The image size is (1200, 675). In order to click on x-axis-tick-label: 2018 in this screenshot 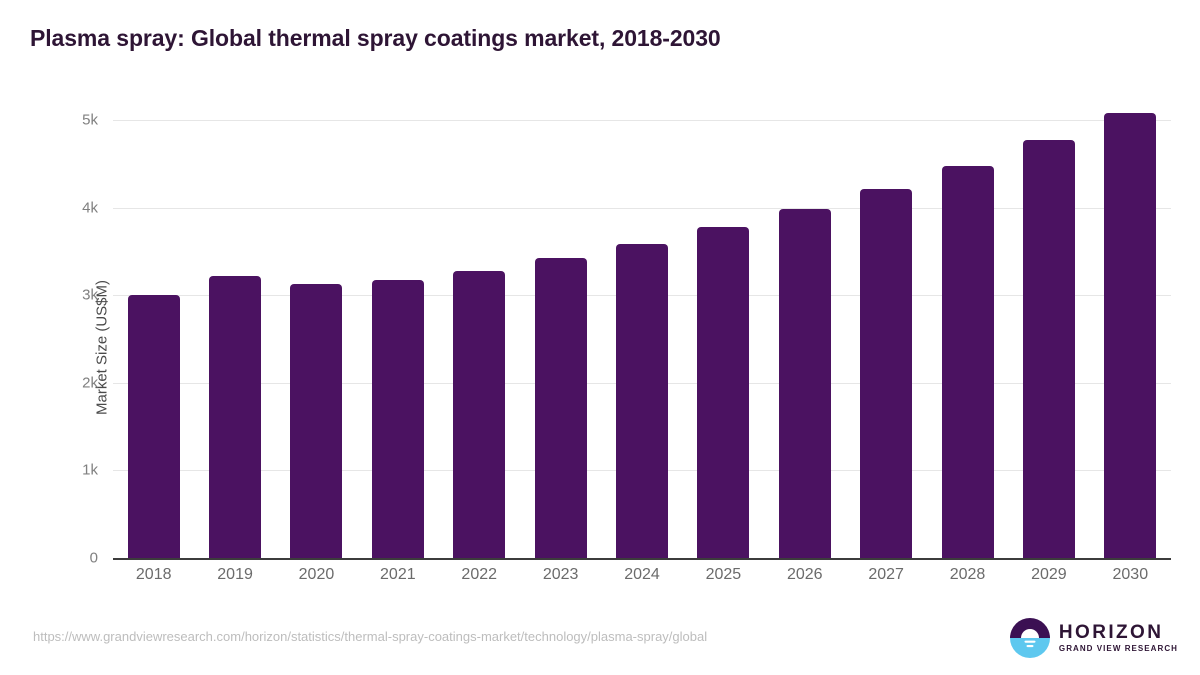, I will do `click(153, 574)`.